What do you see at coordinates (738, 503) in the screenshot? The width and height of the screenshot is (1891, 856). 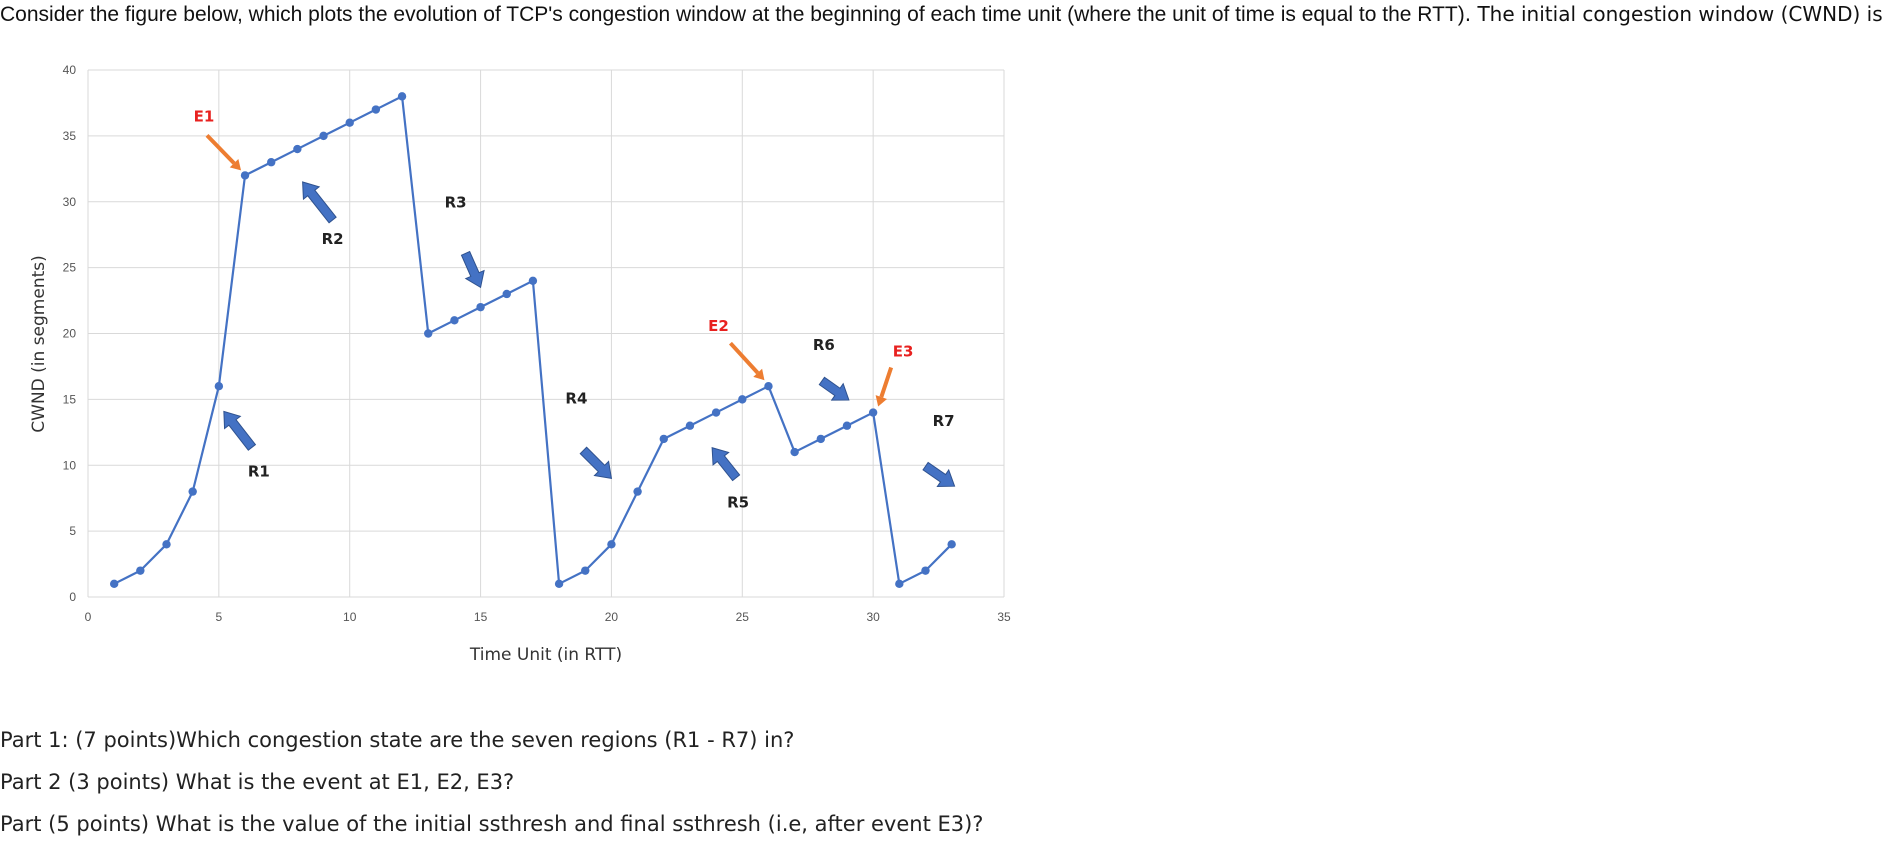 I see `annotation-label-r5: R5` at bounding box center [738, 503].